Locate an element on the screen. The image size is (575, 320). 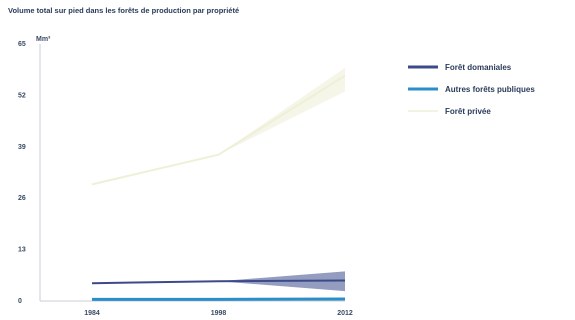
x-tick-label: 1984 is located at coordinates (92, 313).